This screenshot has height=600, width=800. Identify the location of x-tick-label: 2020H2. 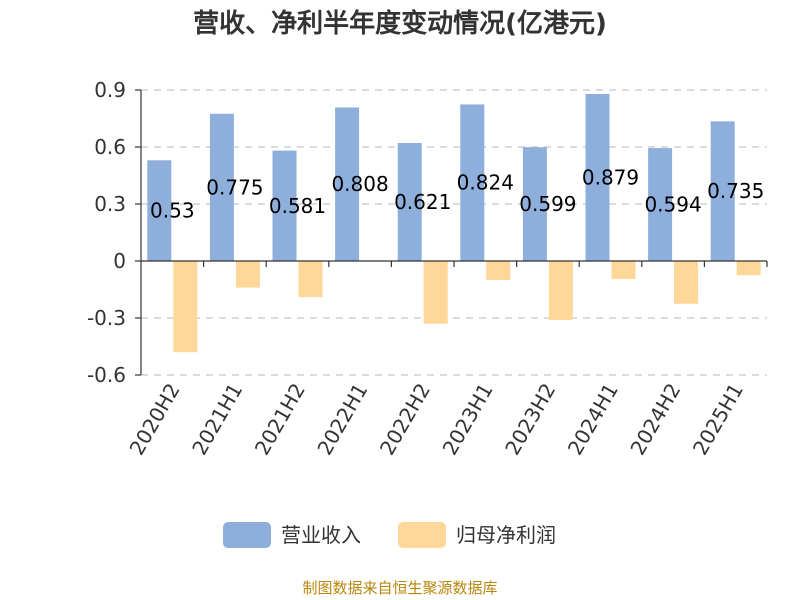
(155, 419).